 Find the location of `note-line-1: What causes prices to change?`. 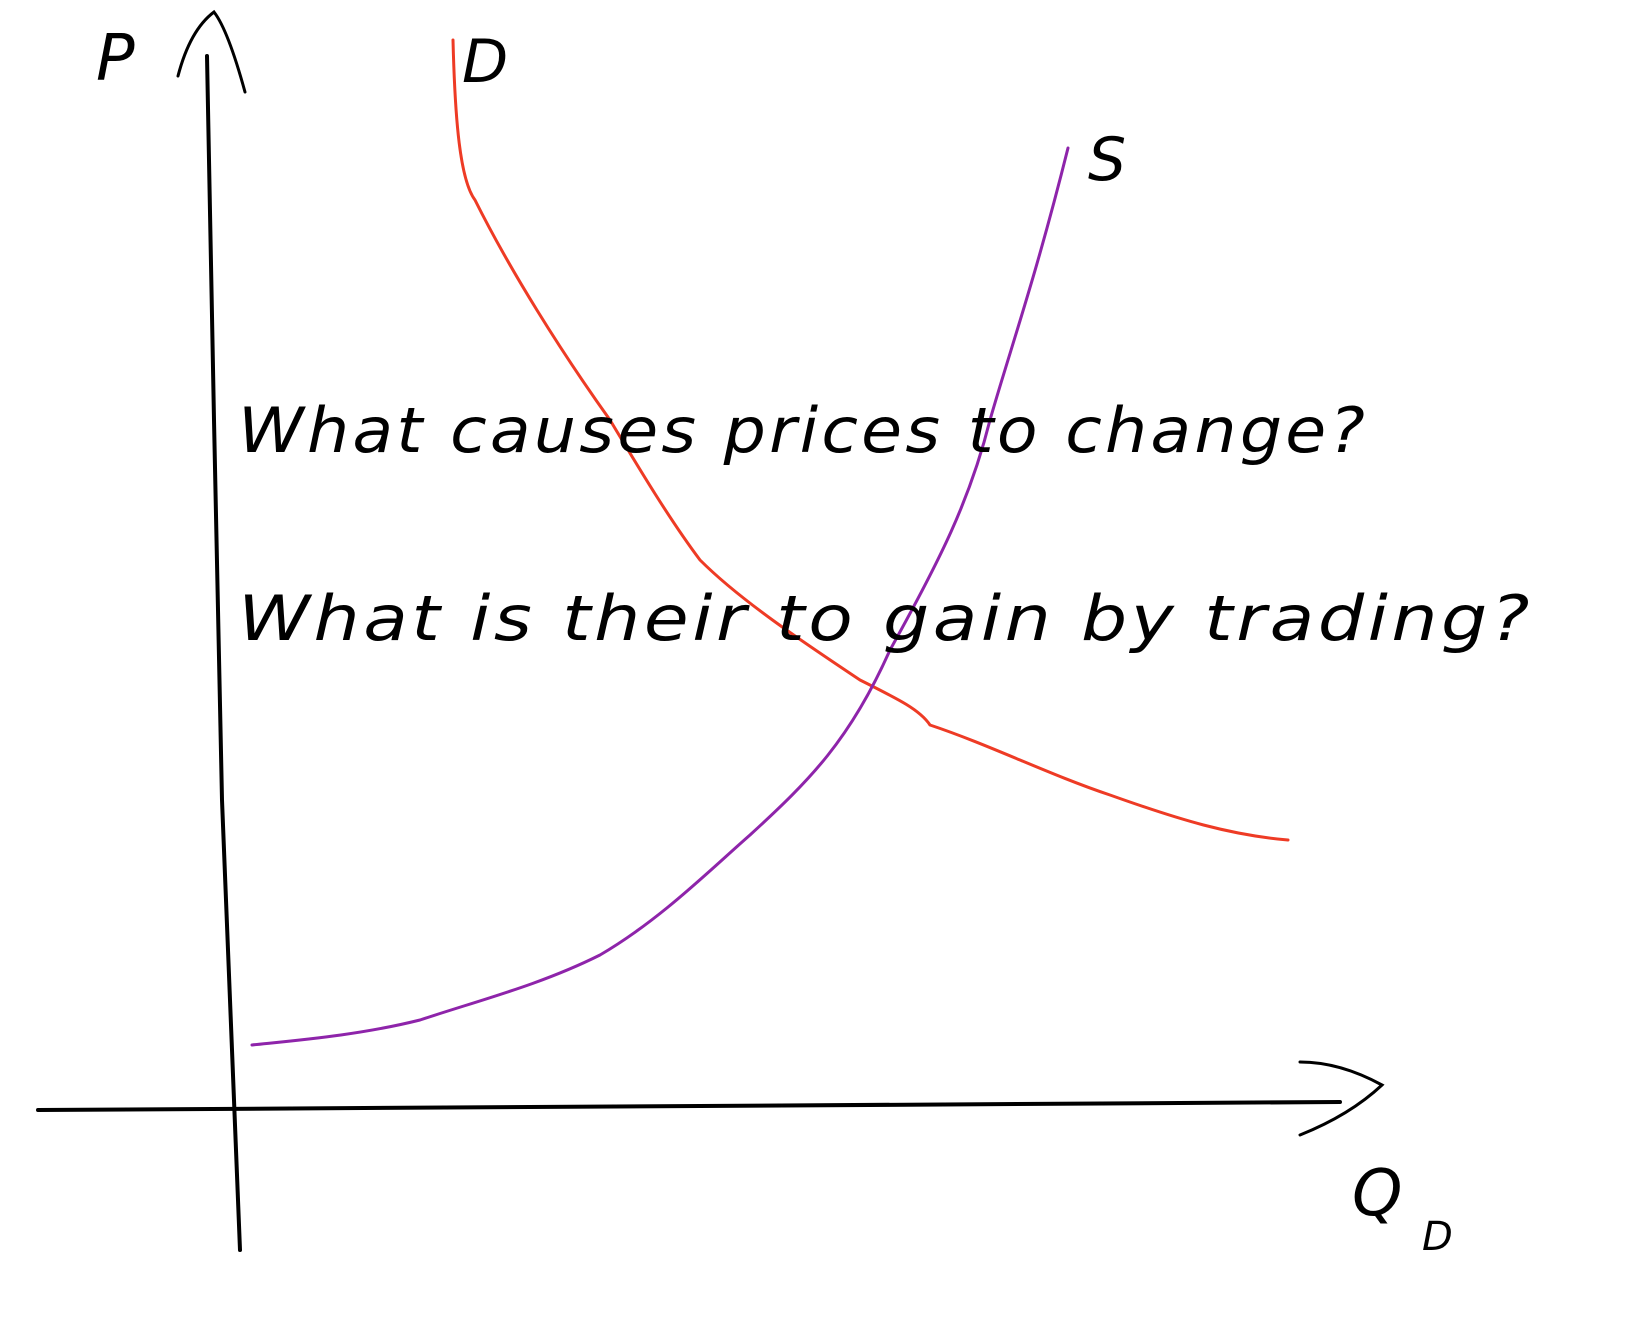

note-line-1: What causes prices to change? is located at coordinates (803, 430).